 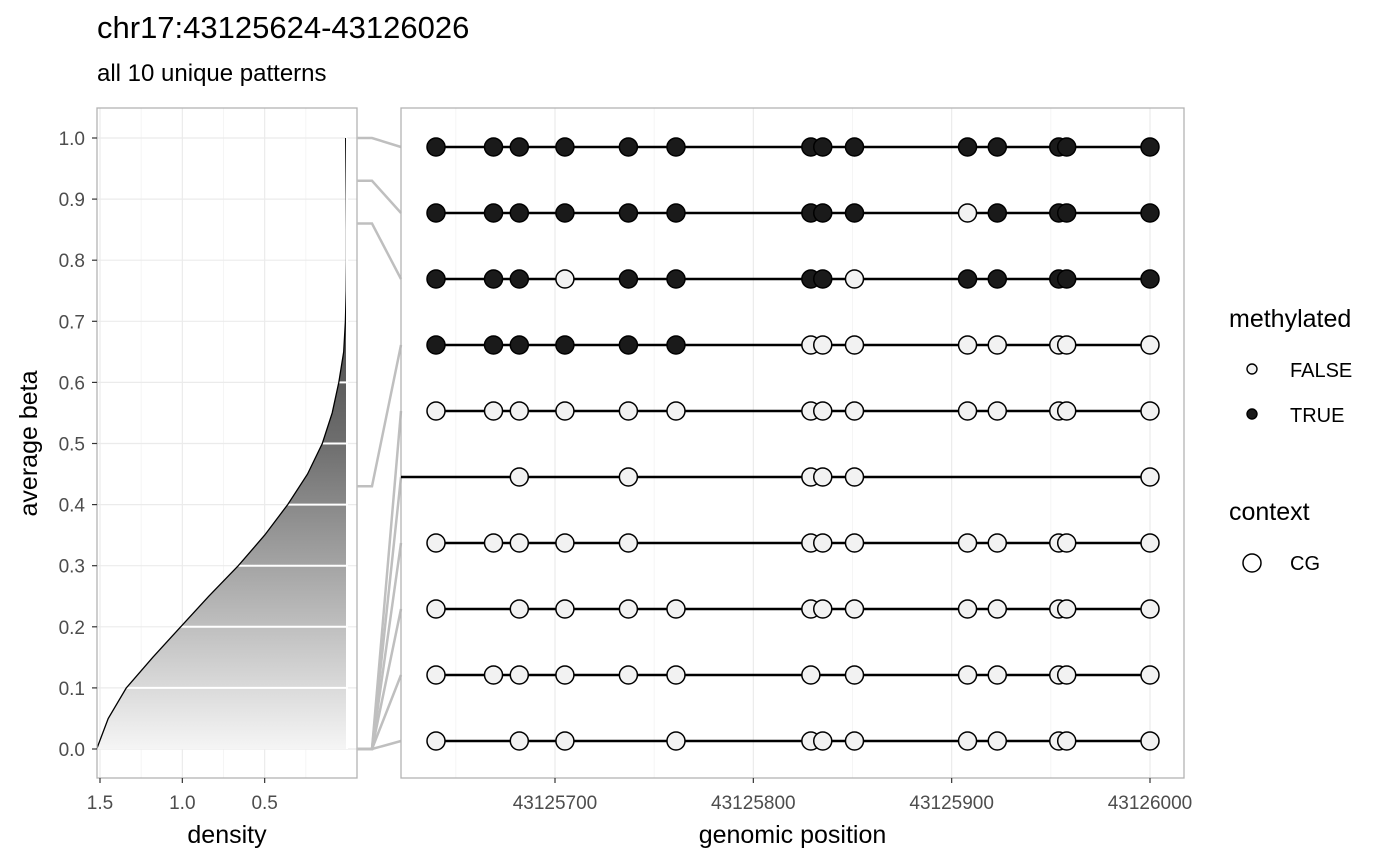 What do you see at coordinates (29, 443) in the screenshot?
I see `density-y-axis-title: average beta` at bounding box center [29, 443].